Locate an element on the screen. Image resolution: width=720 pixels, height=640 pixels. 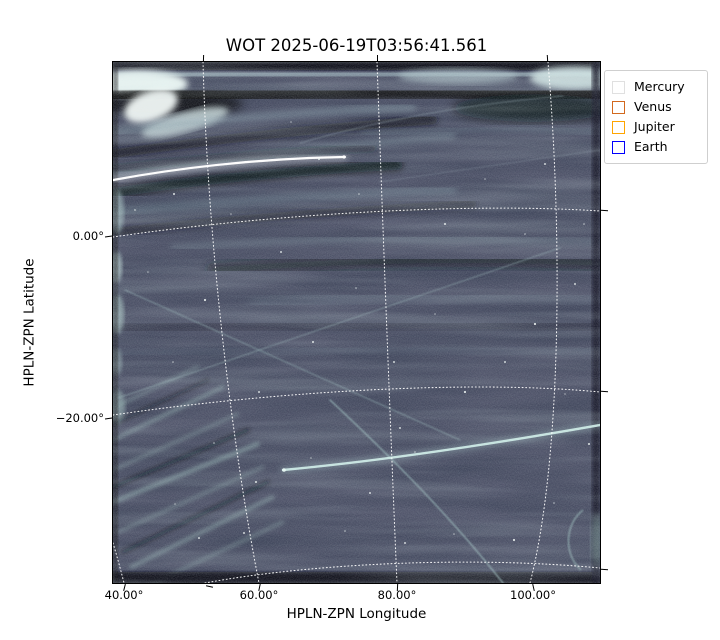
legend-item-venus: Venus is located at coordinates (656, 107).